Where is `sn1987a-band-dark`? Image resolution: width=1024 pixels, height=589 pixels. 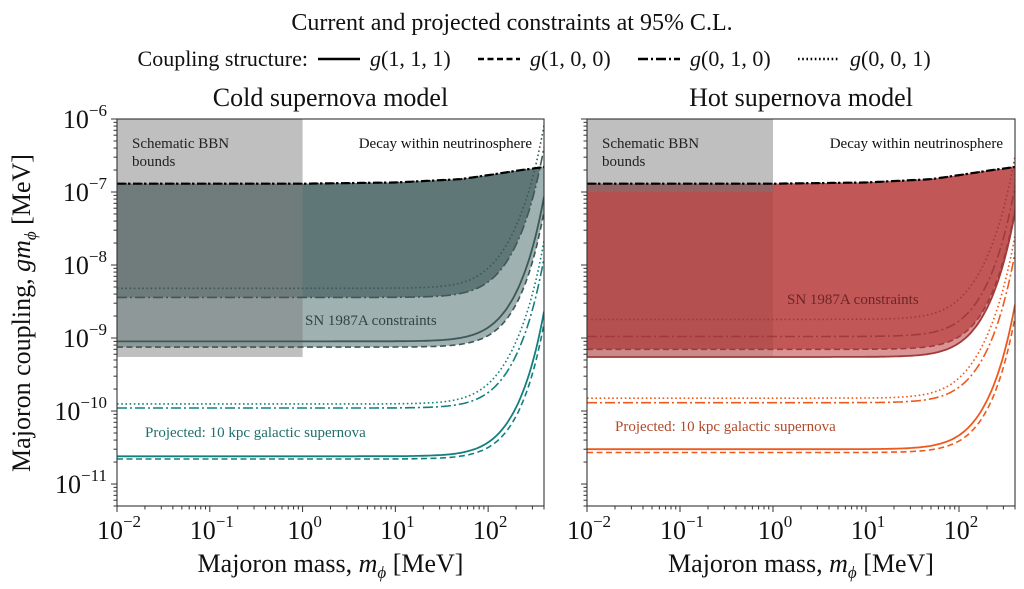 sn1987a-band-dark is located at coordinates (801, 262).